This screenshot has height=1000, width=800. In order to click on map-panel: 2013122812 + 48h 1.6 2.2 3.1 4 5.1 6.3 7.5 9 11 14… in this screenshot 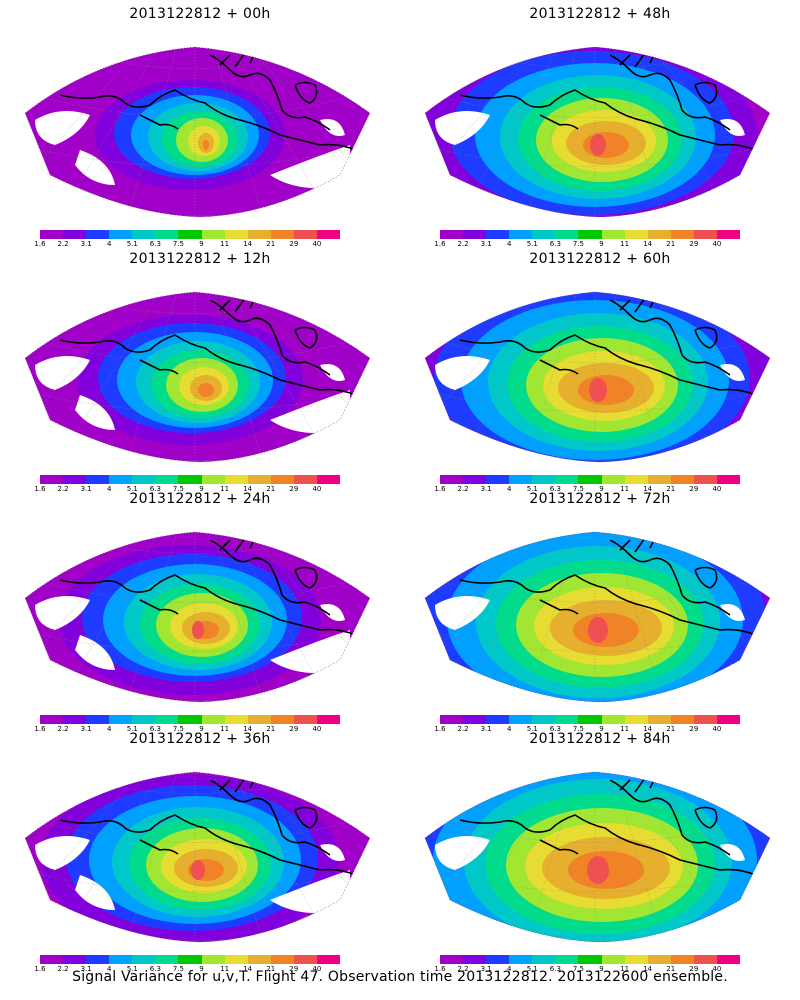, I will do `click(600, 127)`.